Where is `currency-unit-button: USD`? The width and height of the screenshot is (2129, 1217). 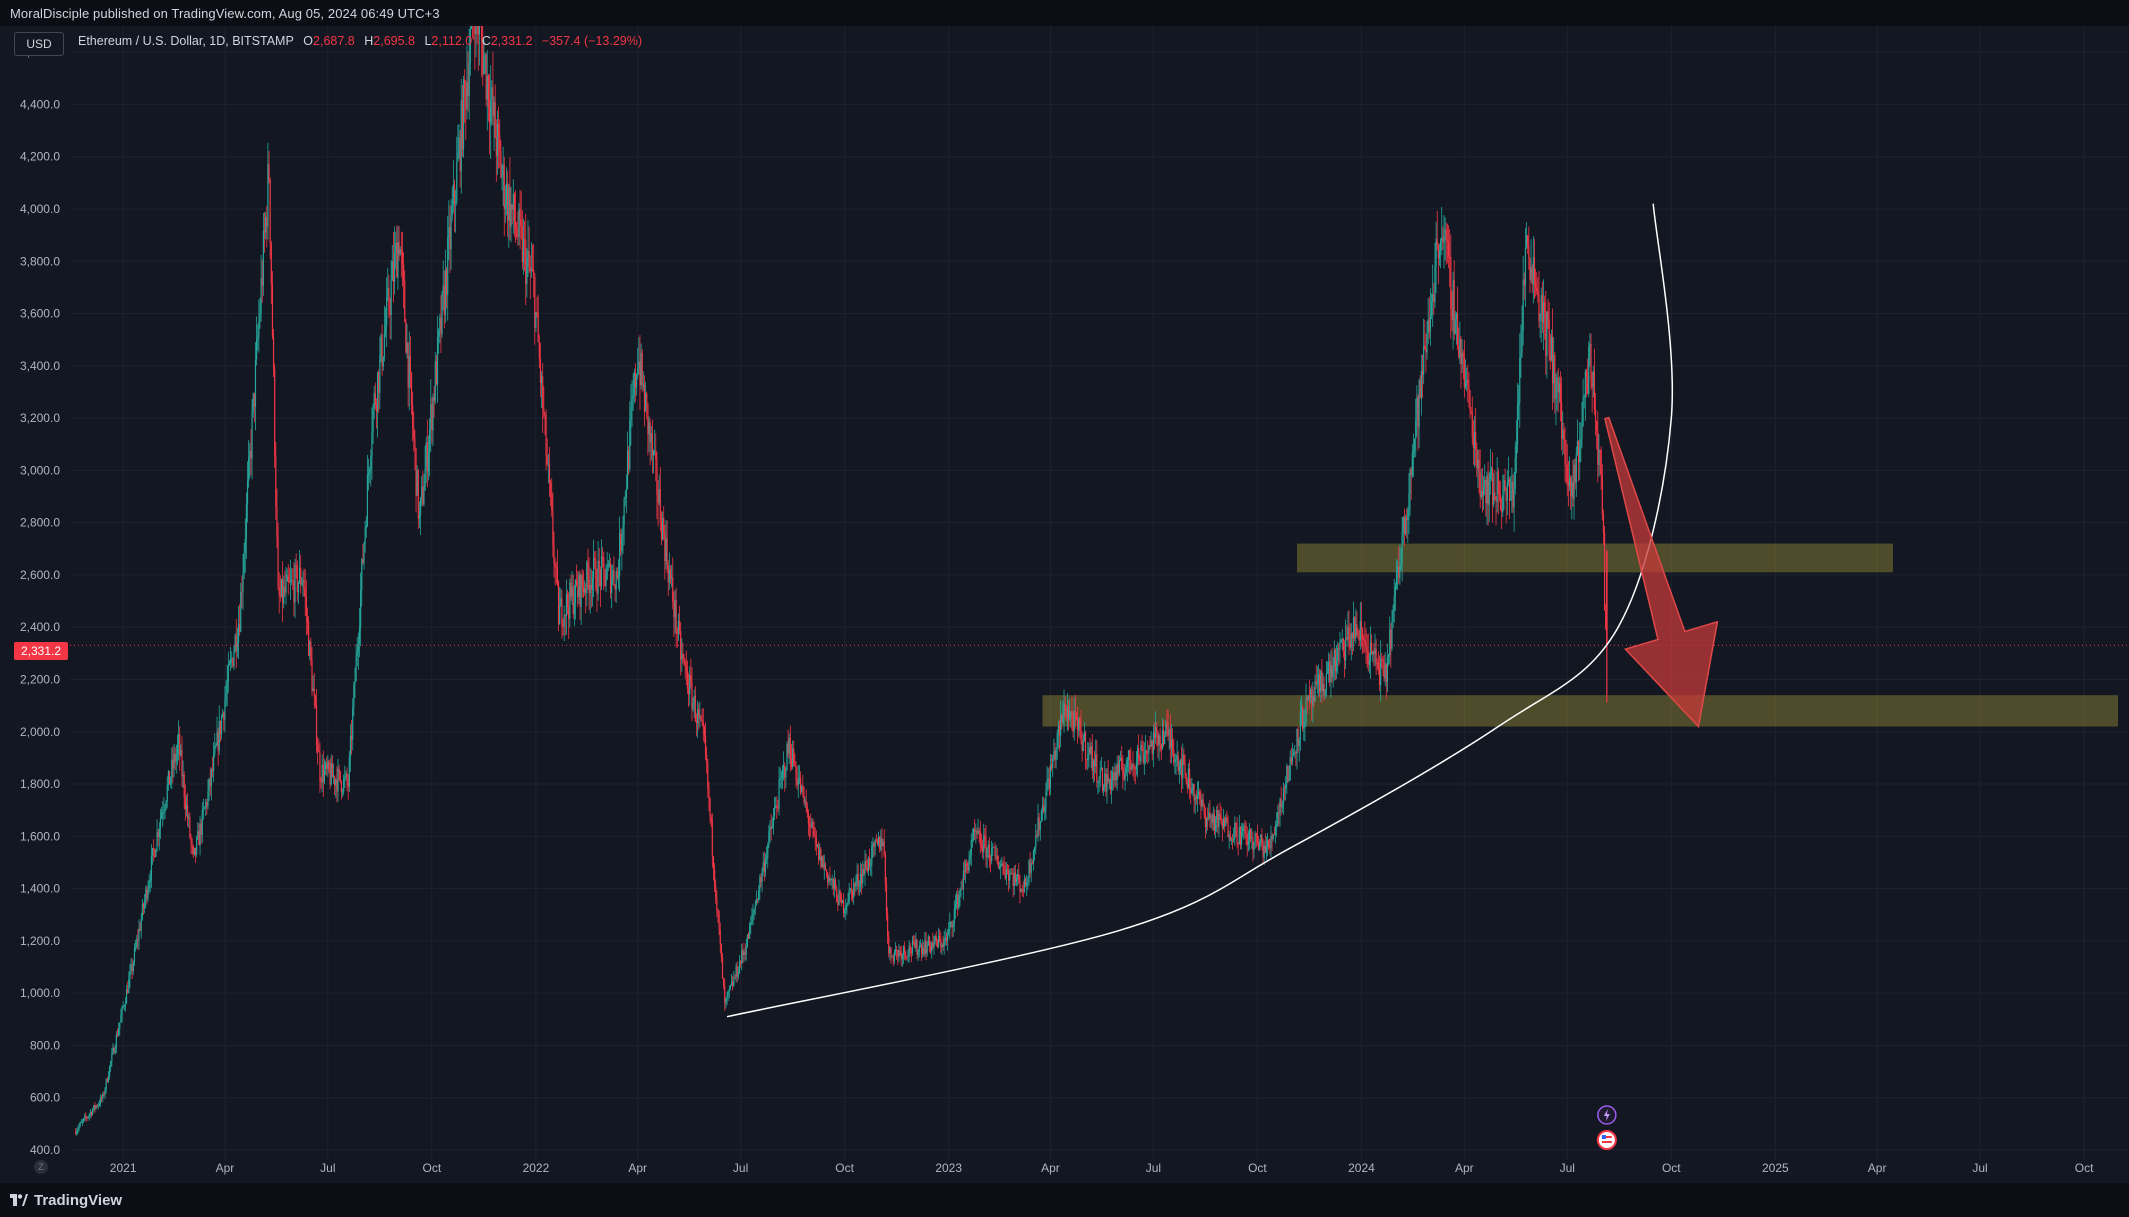
currency-unit-button: USD is located at coordinates (39, 44).